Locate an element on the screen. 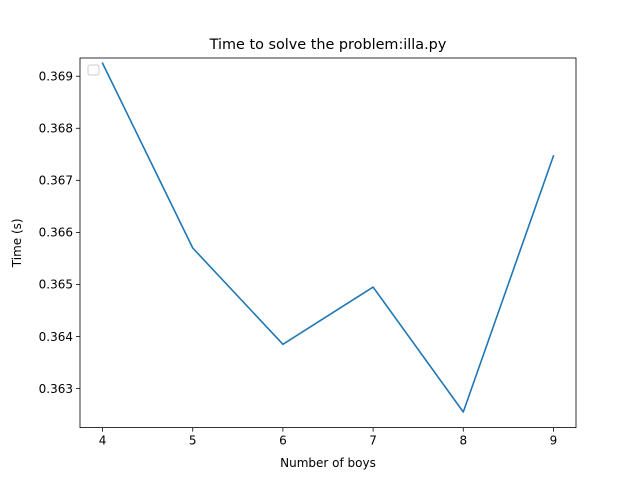  x-tick-label: 5 is located at coordinates (193, 441).